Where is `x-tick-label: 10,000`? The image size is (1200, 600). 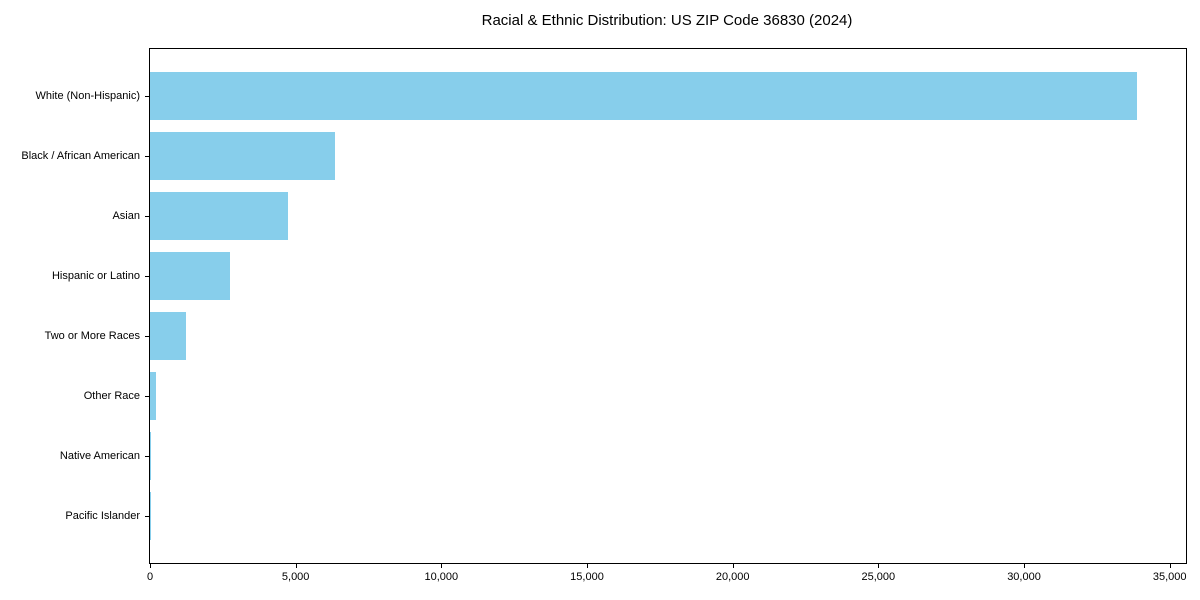
x-tick-label: 10,000 is located at coordinates (441, 577).